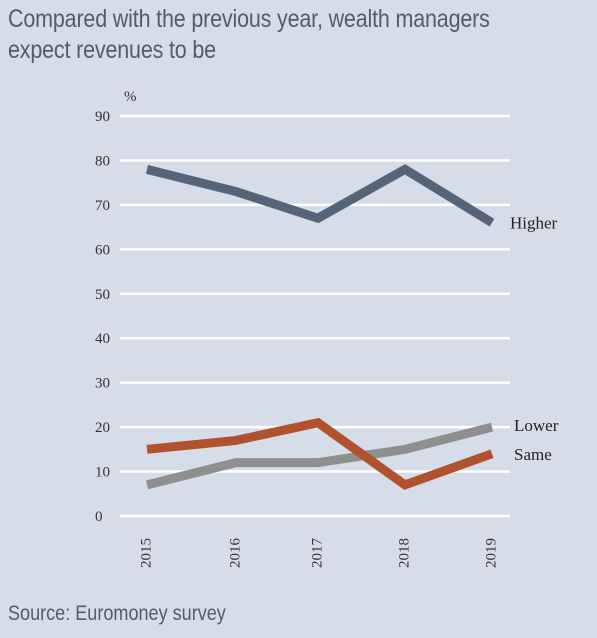 Image resolution: width=597 pixels, height=638 pixels. Describe the element at coordinates (533, 454) in the screenshot. I see `series-label-same: Same` at that location.